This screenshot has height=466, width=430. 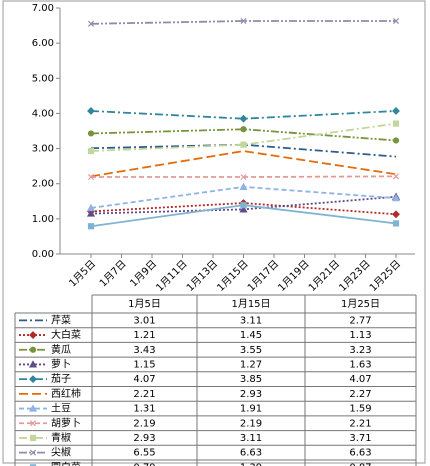 I want to click on table-value: 3.23, so click(x=360, y=350).